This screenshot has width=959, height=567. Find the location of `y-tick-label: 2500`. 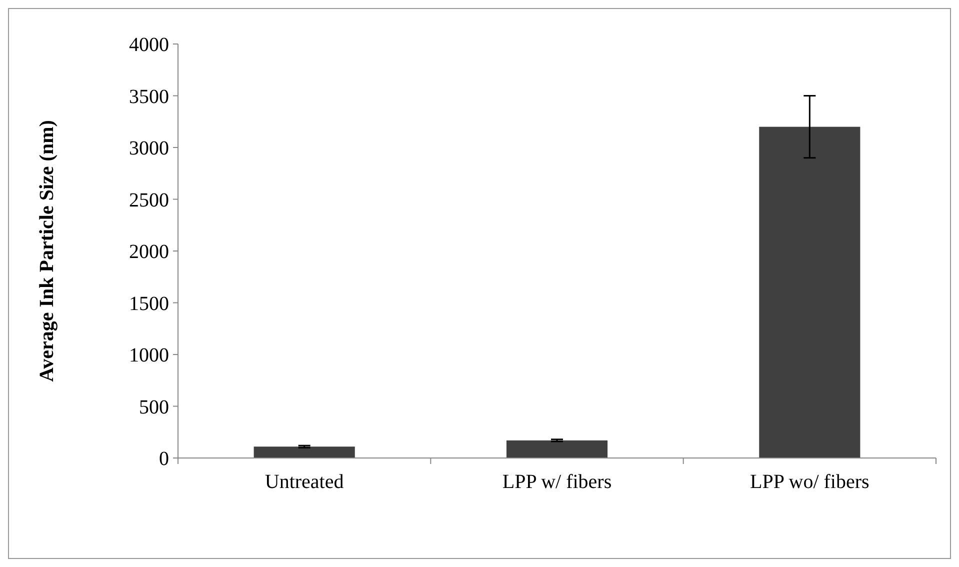

y-tick-label: 2500 is located at coordinates (149, 200).